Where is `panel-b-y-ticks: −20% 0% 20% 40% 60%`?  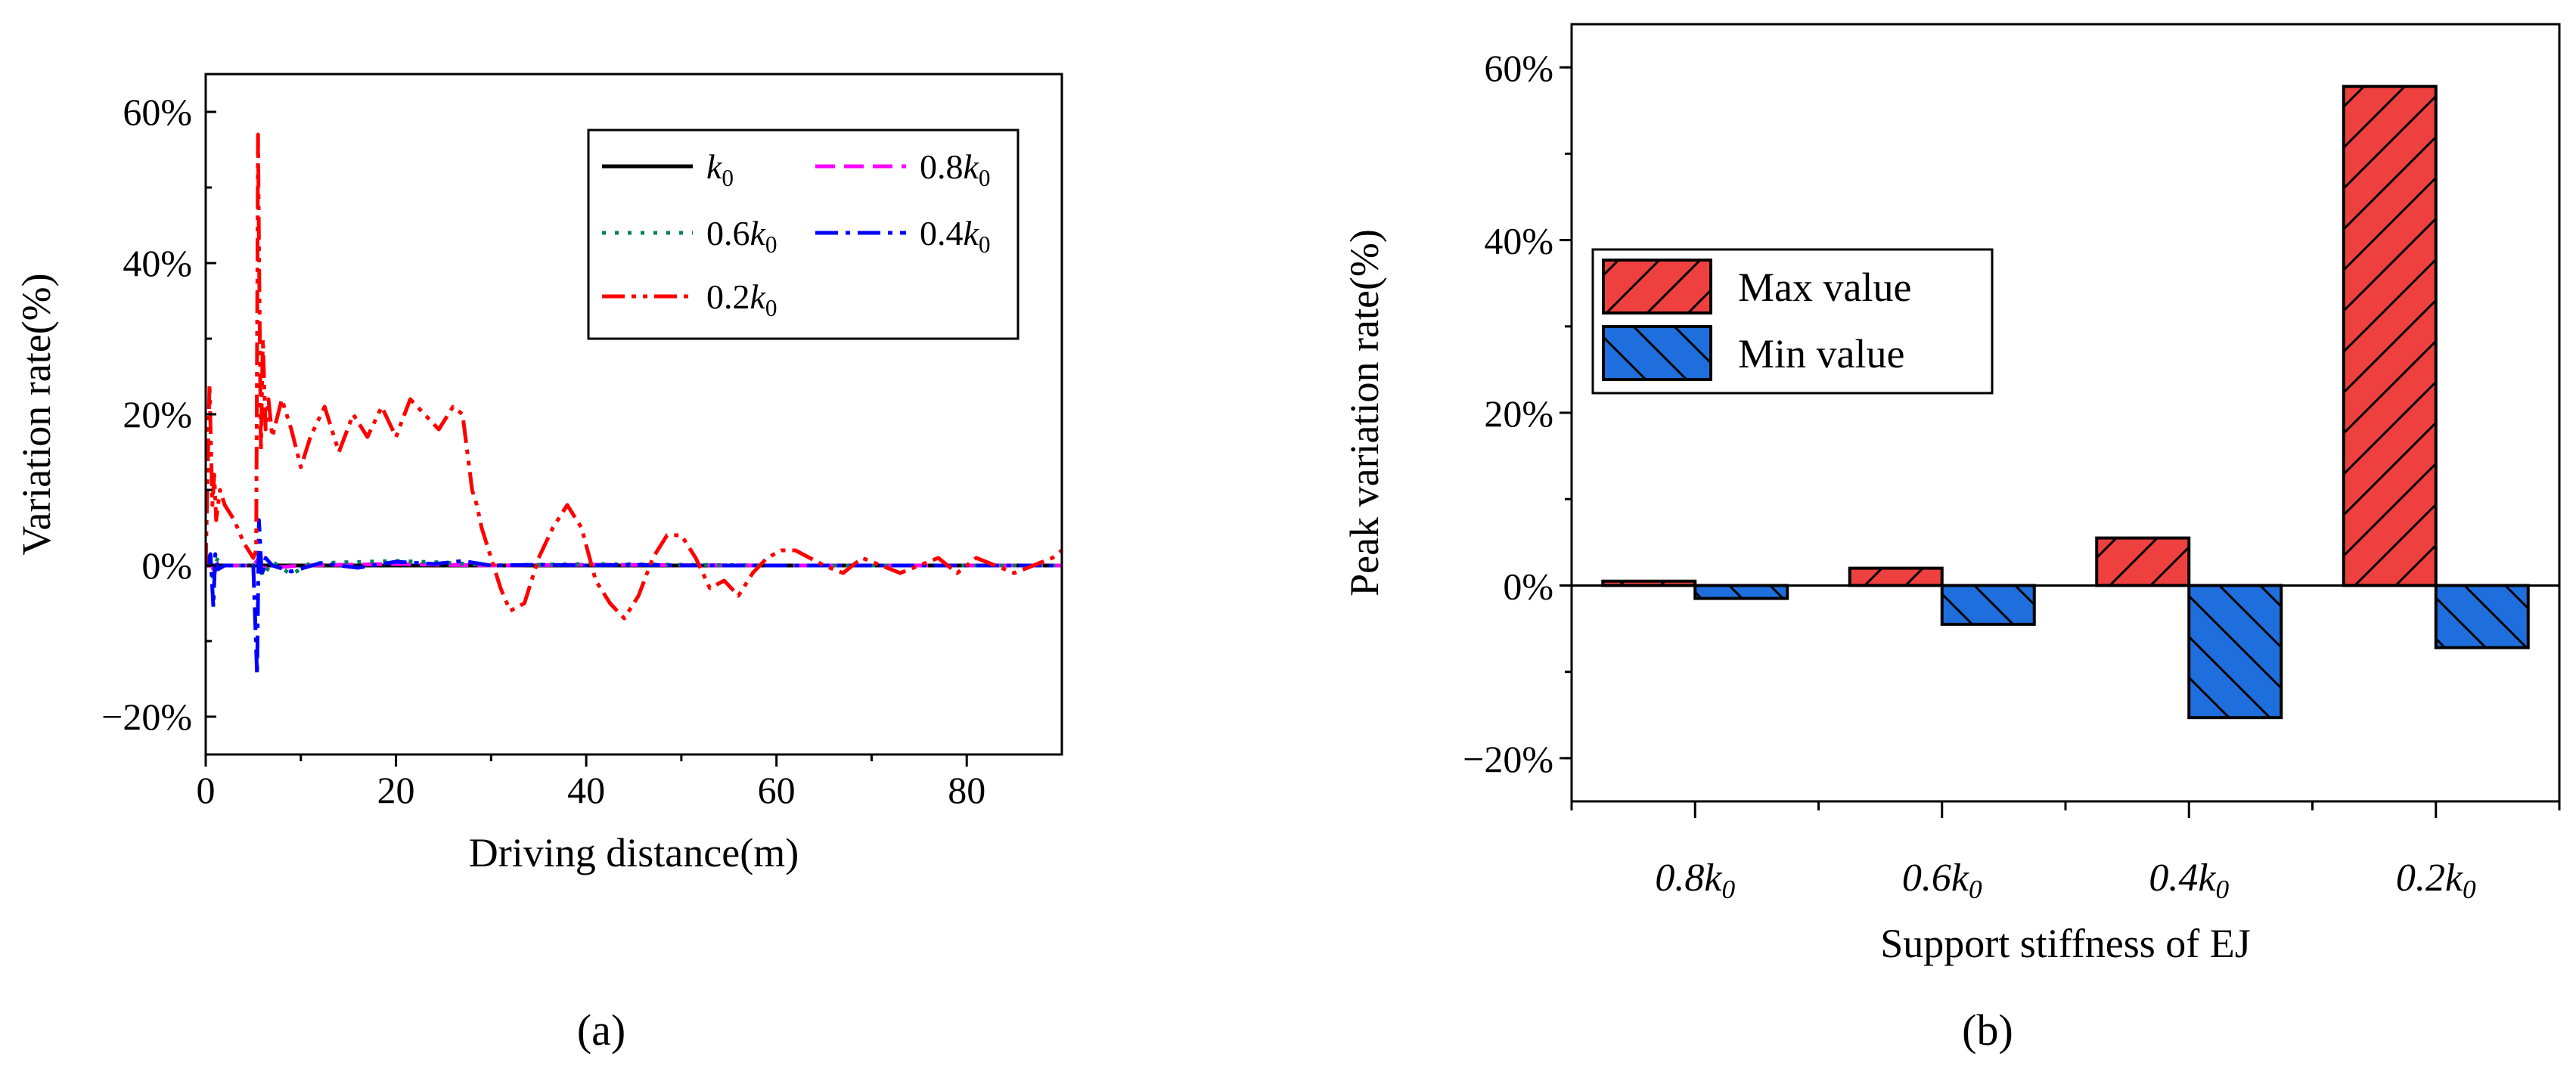 panel-b-y-ticks: −20% 0% 20% 40% 60% is located at coordinates (1517, 413).